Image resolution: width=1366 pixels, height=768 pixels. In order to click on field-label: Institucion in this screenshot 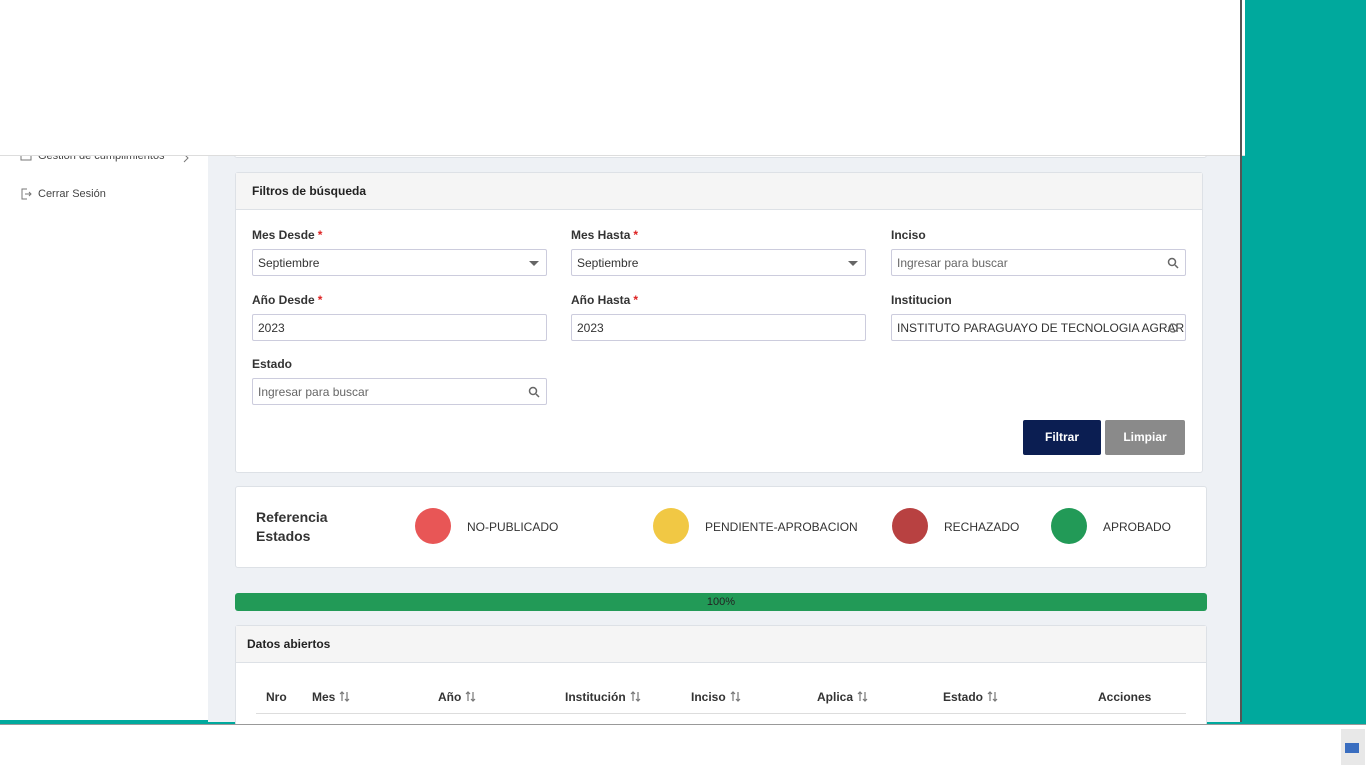, I will do `click(921, 300)`.